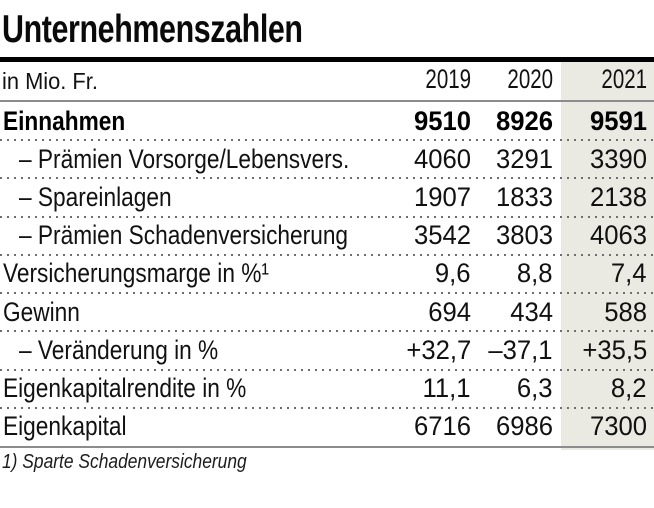 The image size is (654, 508). I want to click on value-cell: –37,1, so click(520, 349).